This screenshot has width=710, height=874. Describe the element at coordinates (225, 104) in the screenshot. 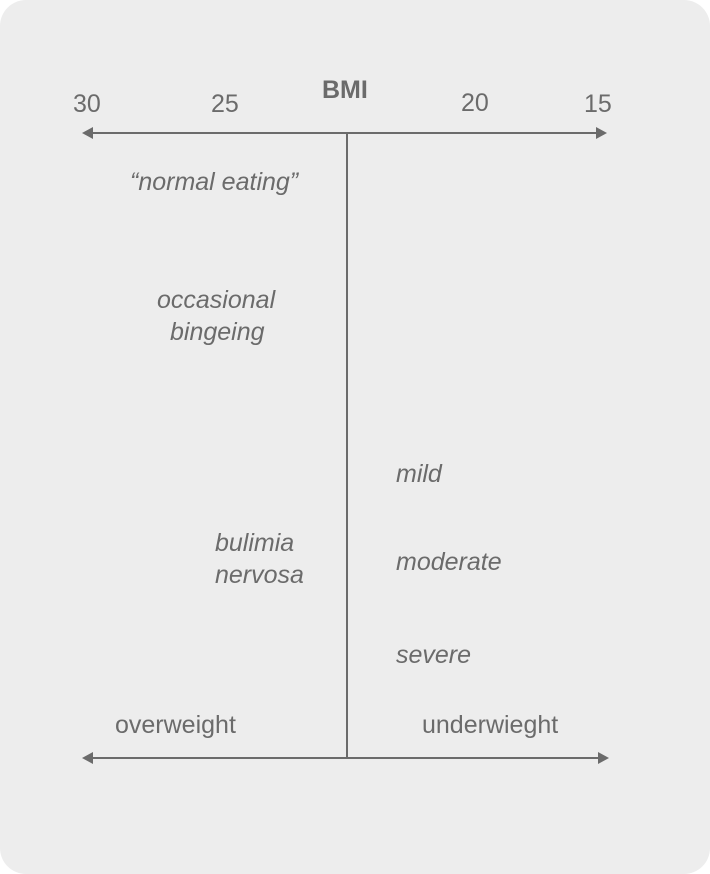

I see `tick-25: 25` at that location.